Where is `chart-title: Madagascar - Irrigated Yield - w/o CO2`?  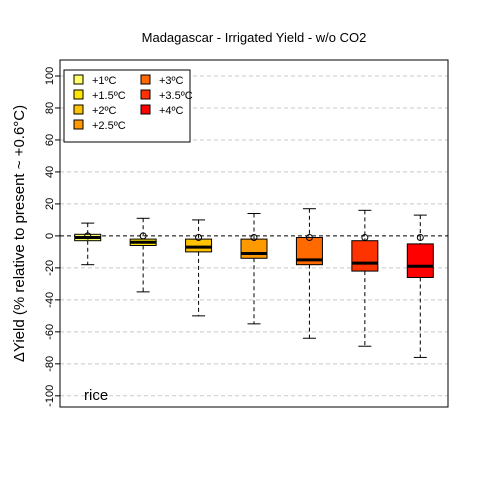 chart-title: Madagascar - Irrigated Yield - w/o CO2 is located at coordinates (254, 37).